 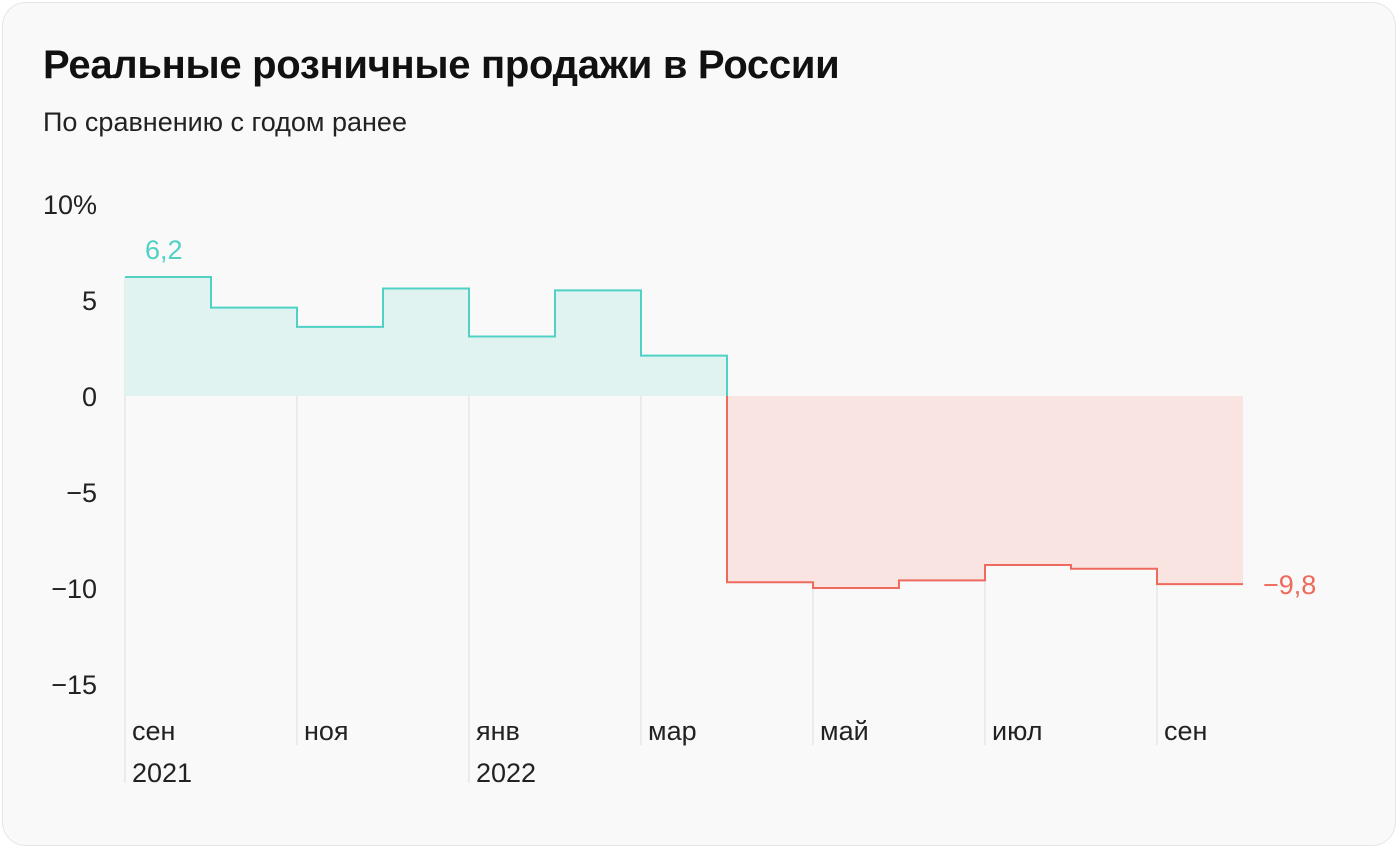 What do you see at coordinates (326, 731) in the screenshot?
I see `x-tick-month: ноя` at bounding box center [326, 731].